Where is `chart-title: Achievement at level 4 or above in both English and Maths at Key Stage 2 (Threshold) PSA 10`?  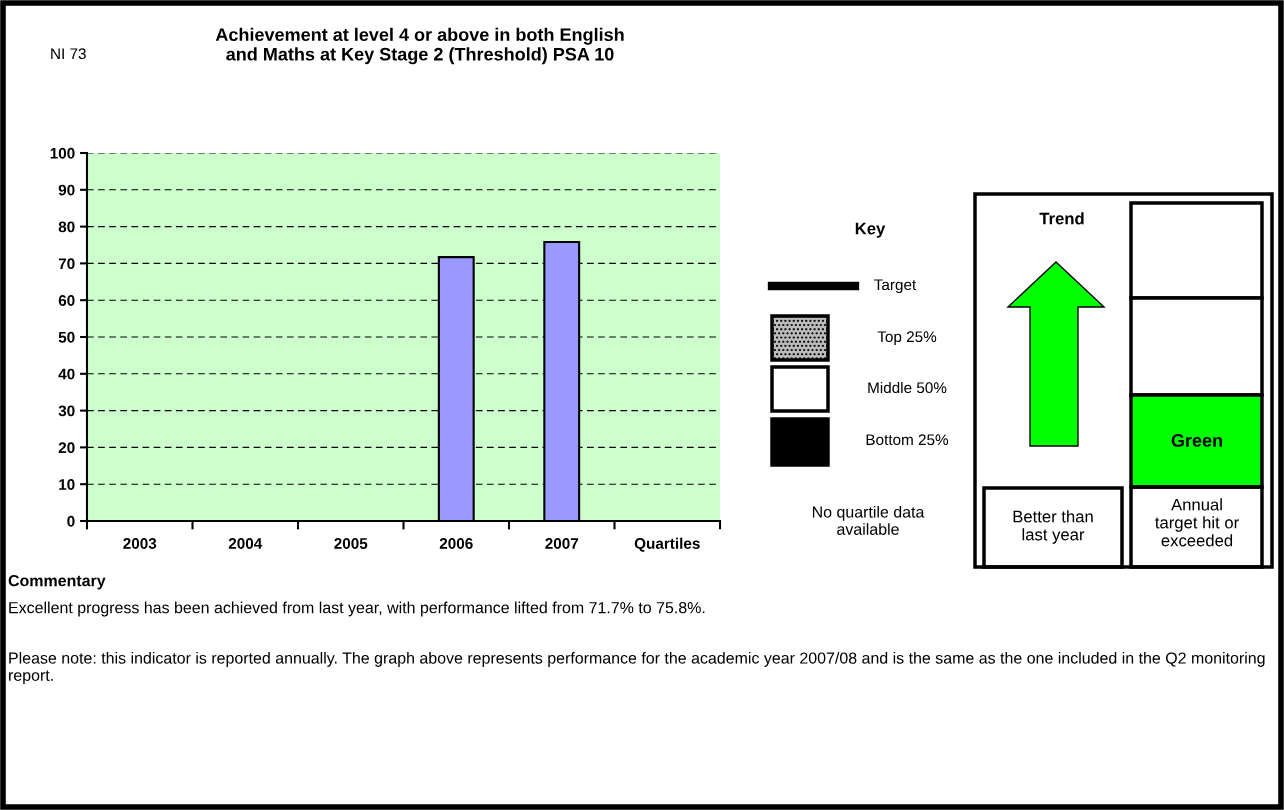 chart-title: Achievement at level 4 or above in both English and Maths at Key Stage 2 (Threshold) PSA 10 is located at coordinates (419, 46).